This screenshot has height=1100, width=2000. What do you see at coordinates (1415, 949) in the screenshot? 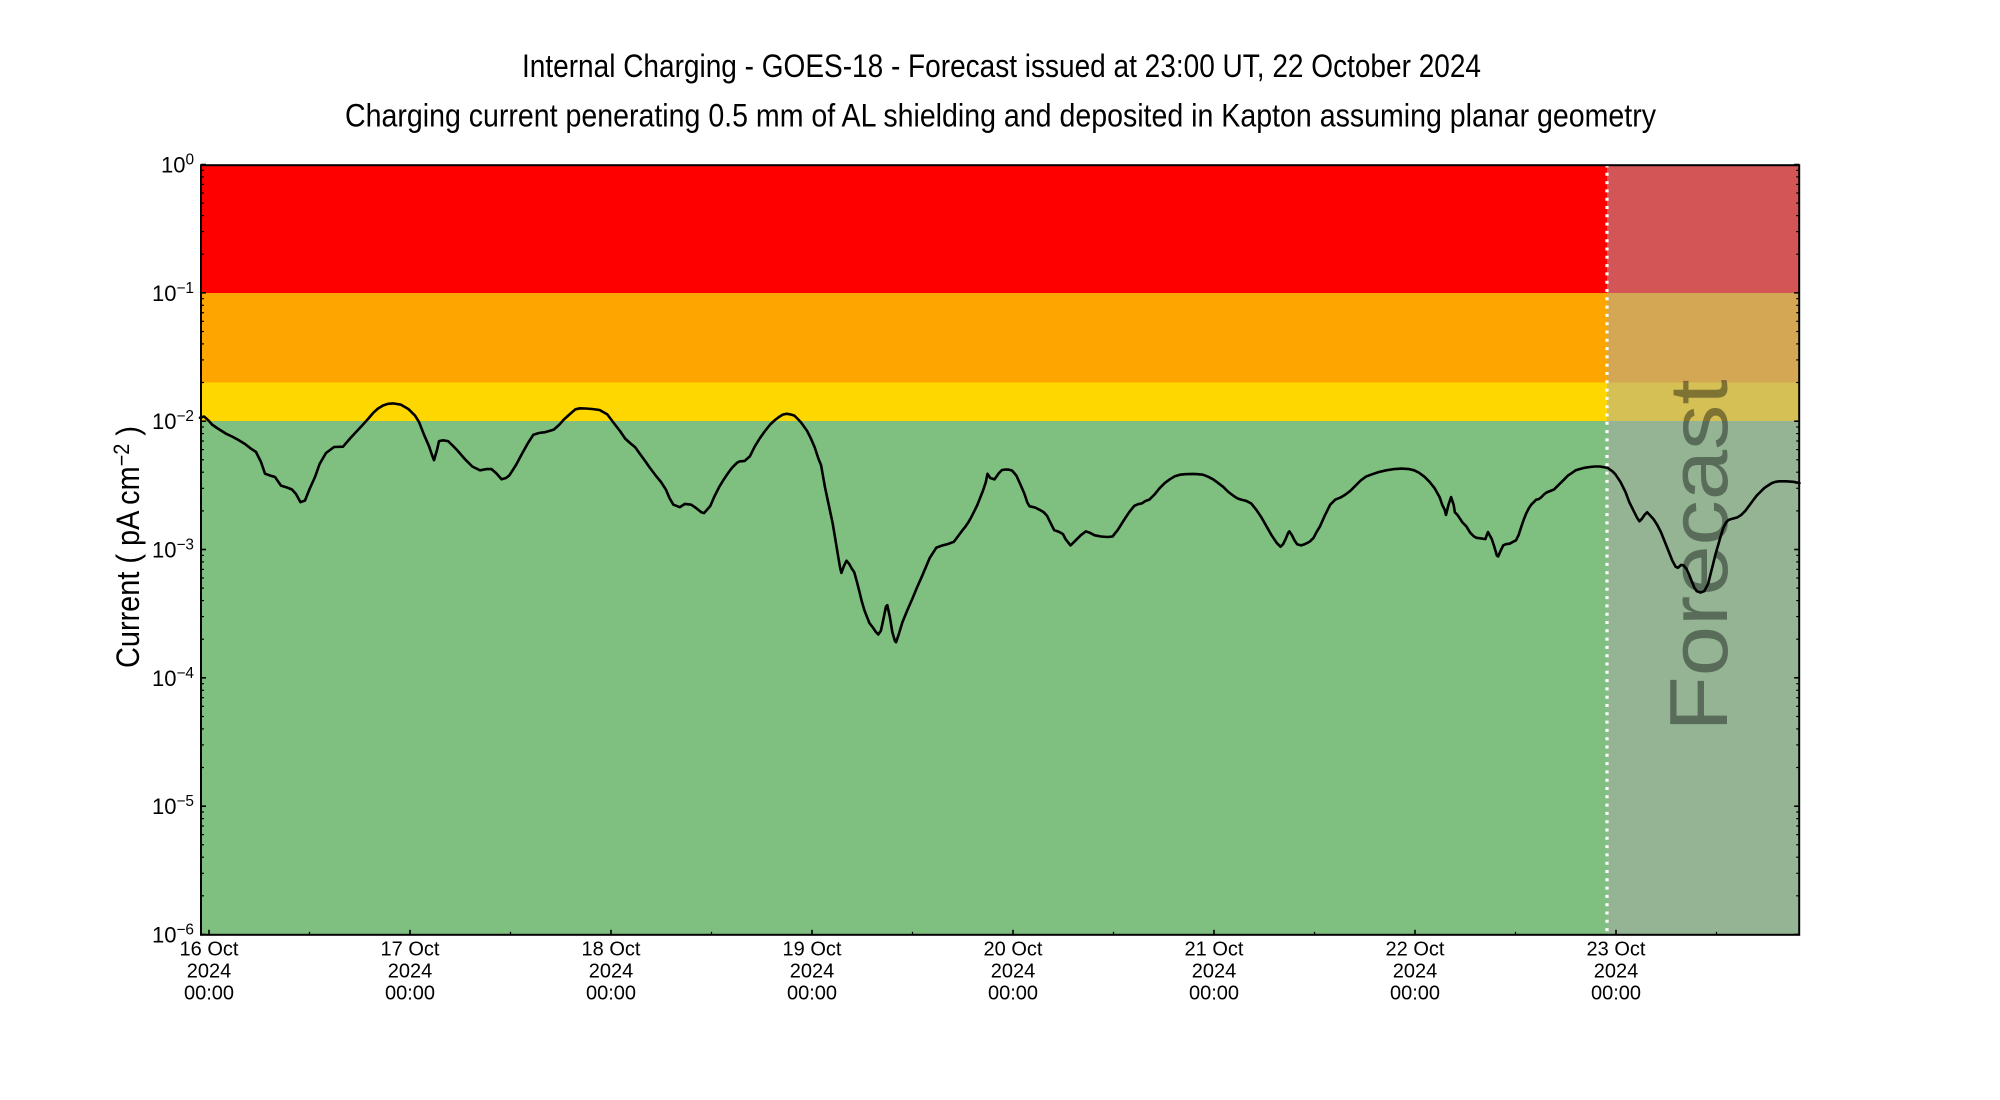
I see `svg-text: 22 Oct` at bounding box center [1415, 949].